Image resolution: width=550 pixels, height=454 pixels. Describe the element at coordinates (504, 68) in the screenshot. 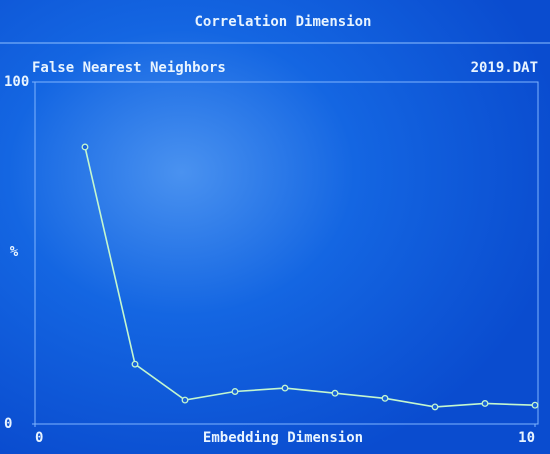

I see `file-name: 2019.DAT` at that location.